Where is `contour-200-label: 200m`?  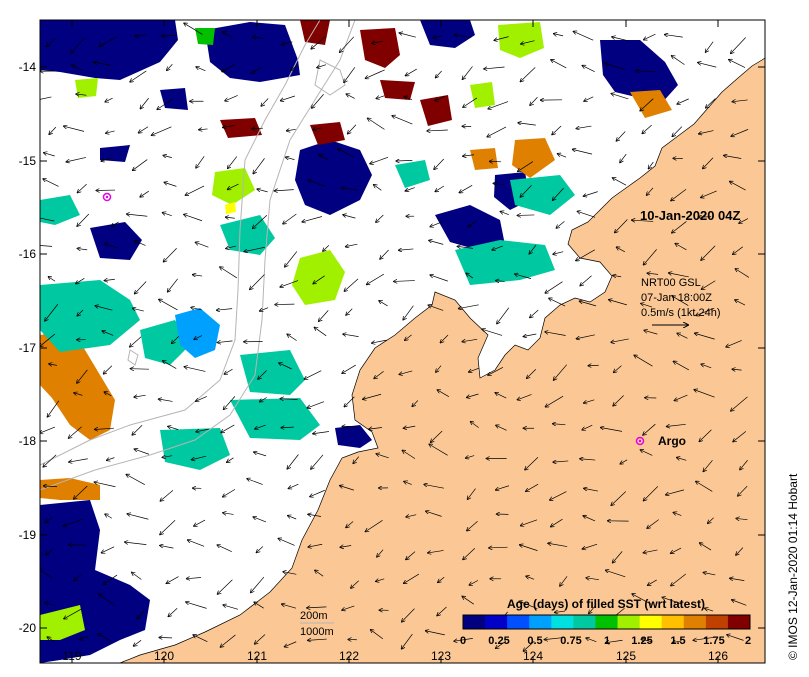
contour-200-label: 200m is located at coordinates (314, 616).